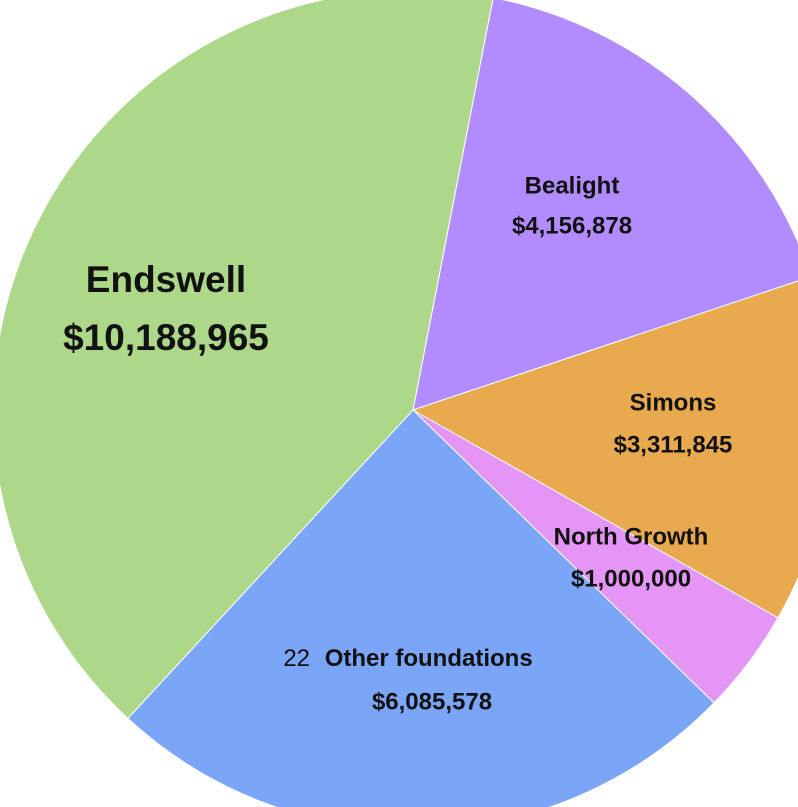 The height and width of the screenshot is (807, 798). What do you see at coordinates (572, 225) in the screenshot?
I see `slice-value-bealight: $4,156,878` at bounding box center [572, 225].